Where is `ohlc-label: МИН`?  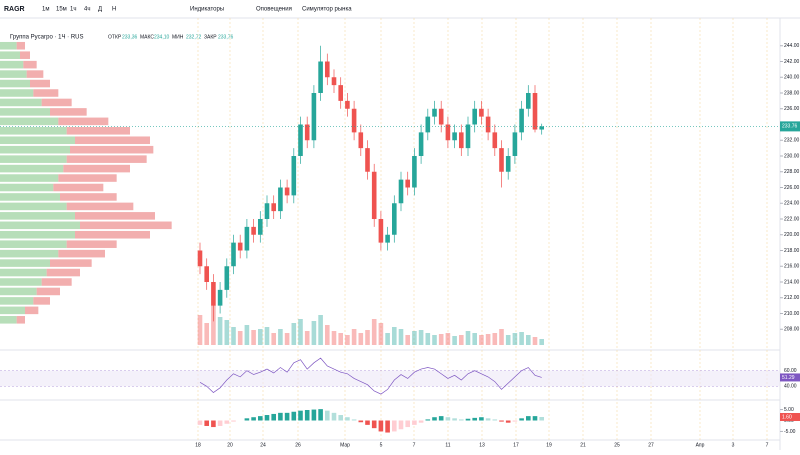
ohlc-label: МИН is located at coordinates (178, 37).